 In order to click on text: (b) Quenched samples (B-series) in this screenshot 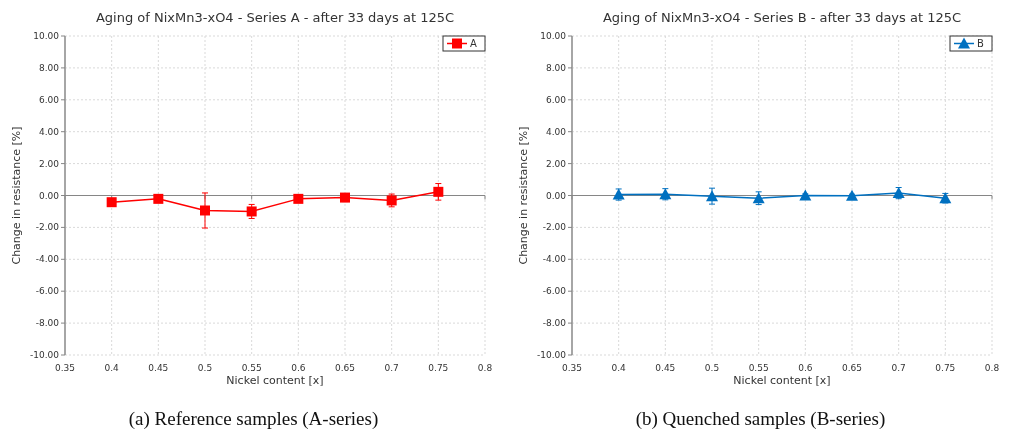, I will do `click(760, 419)`.